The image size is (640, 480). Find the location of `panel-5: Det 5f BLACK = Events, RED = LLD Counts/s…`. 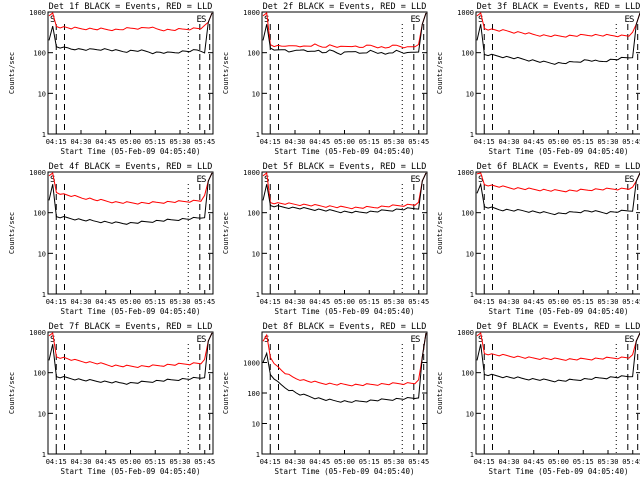

panel-5: Det 5f BLACK = Events, RED = LLD Counts/s… is located at coordinates (325, 239).